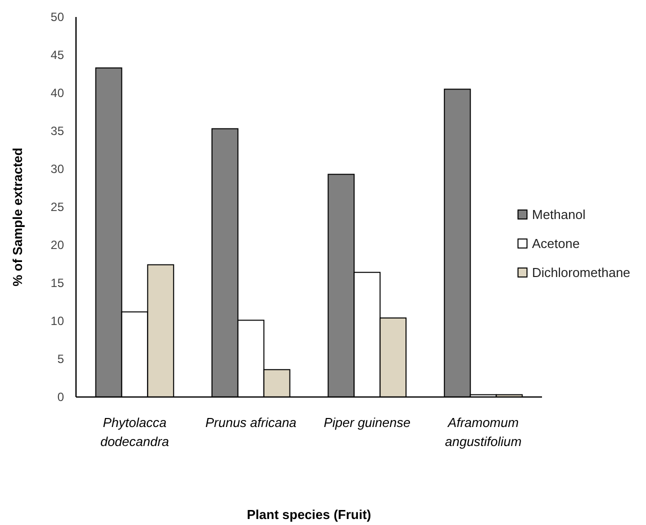 This screenshot has height=525, width=646. What do you see at coordinates (581, 272) in the screenshot?
I see `legend-label: Dichloromethane` at bounding box center [581, 272].